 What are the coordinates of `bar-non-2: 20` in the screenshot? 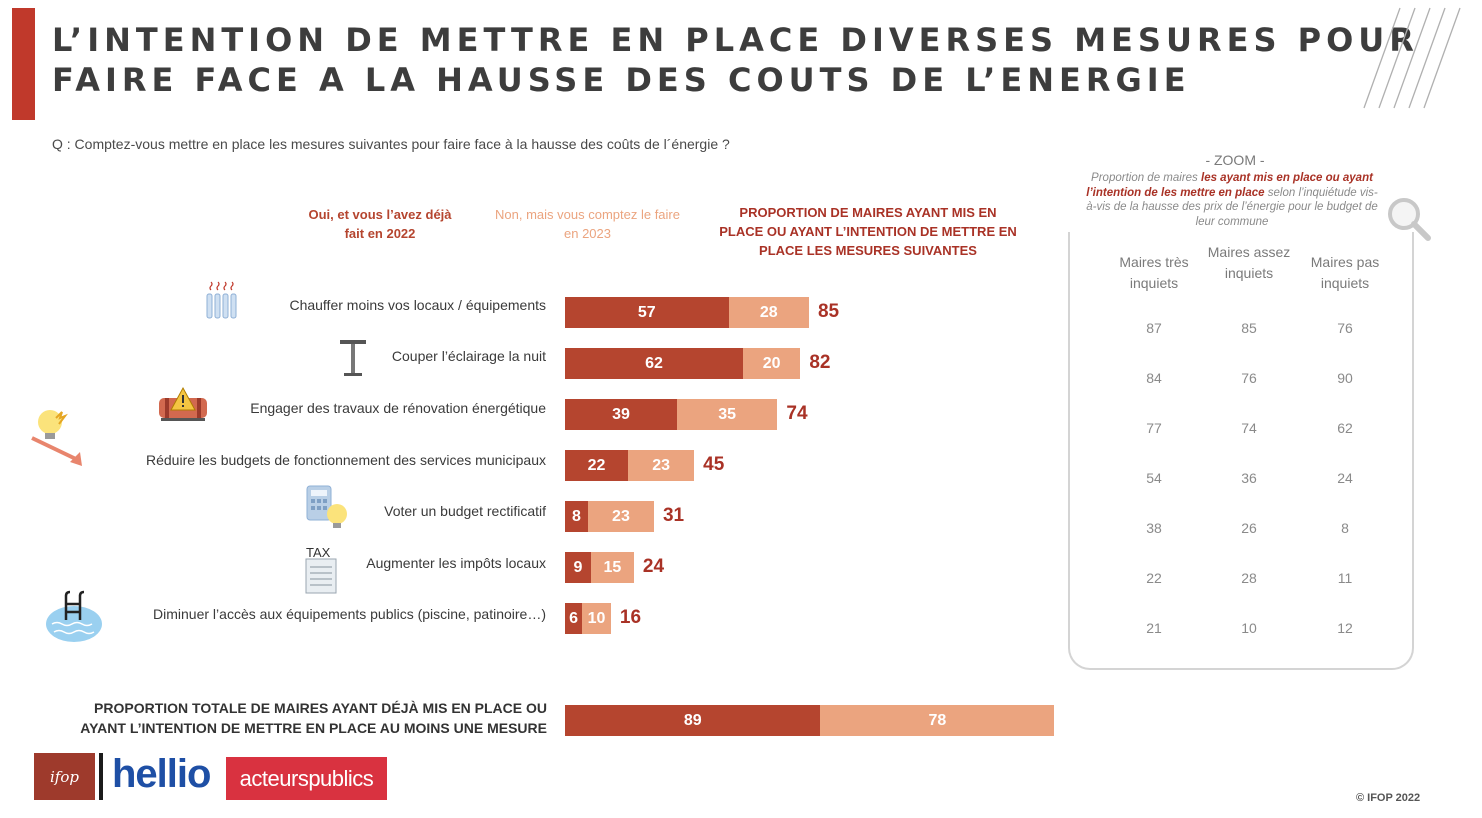 It's located at (771, 363).